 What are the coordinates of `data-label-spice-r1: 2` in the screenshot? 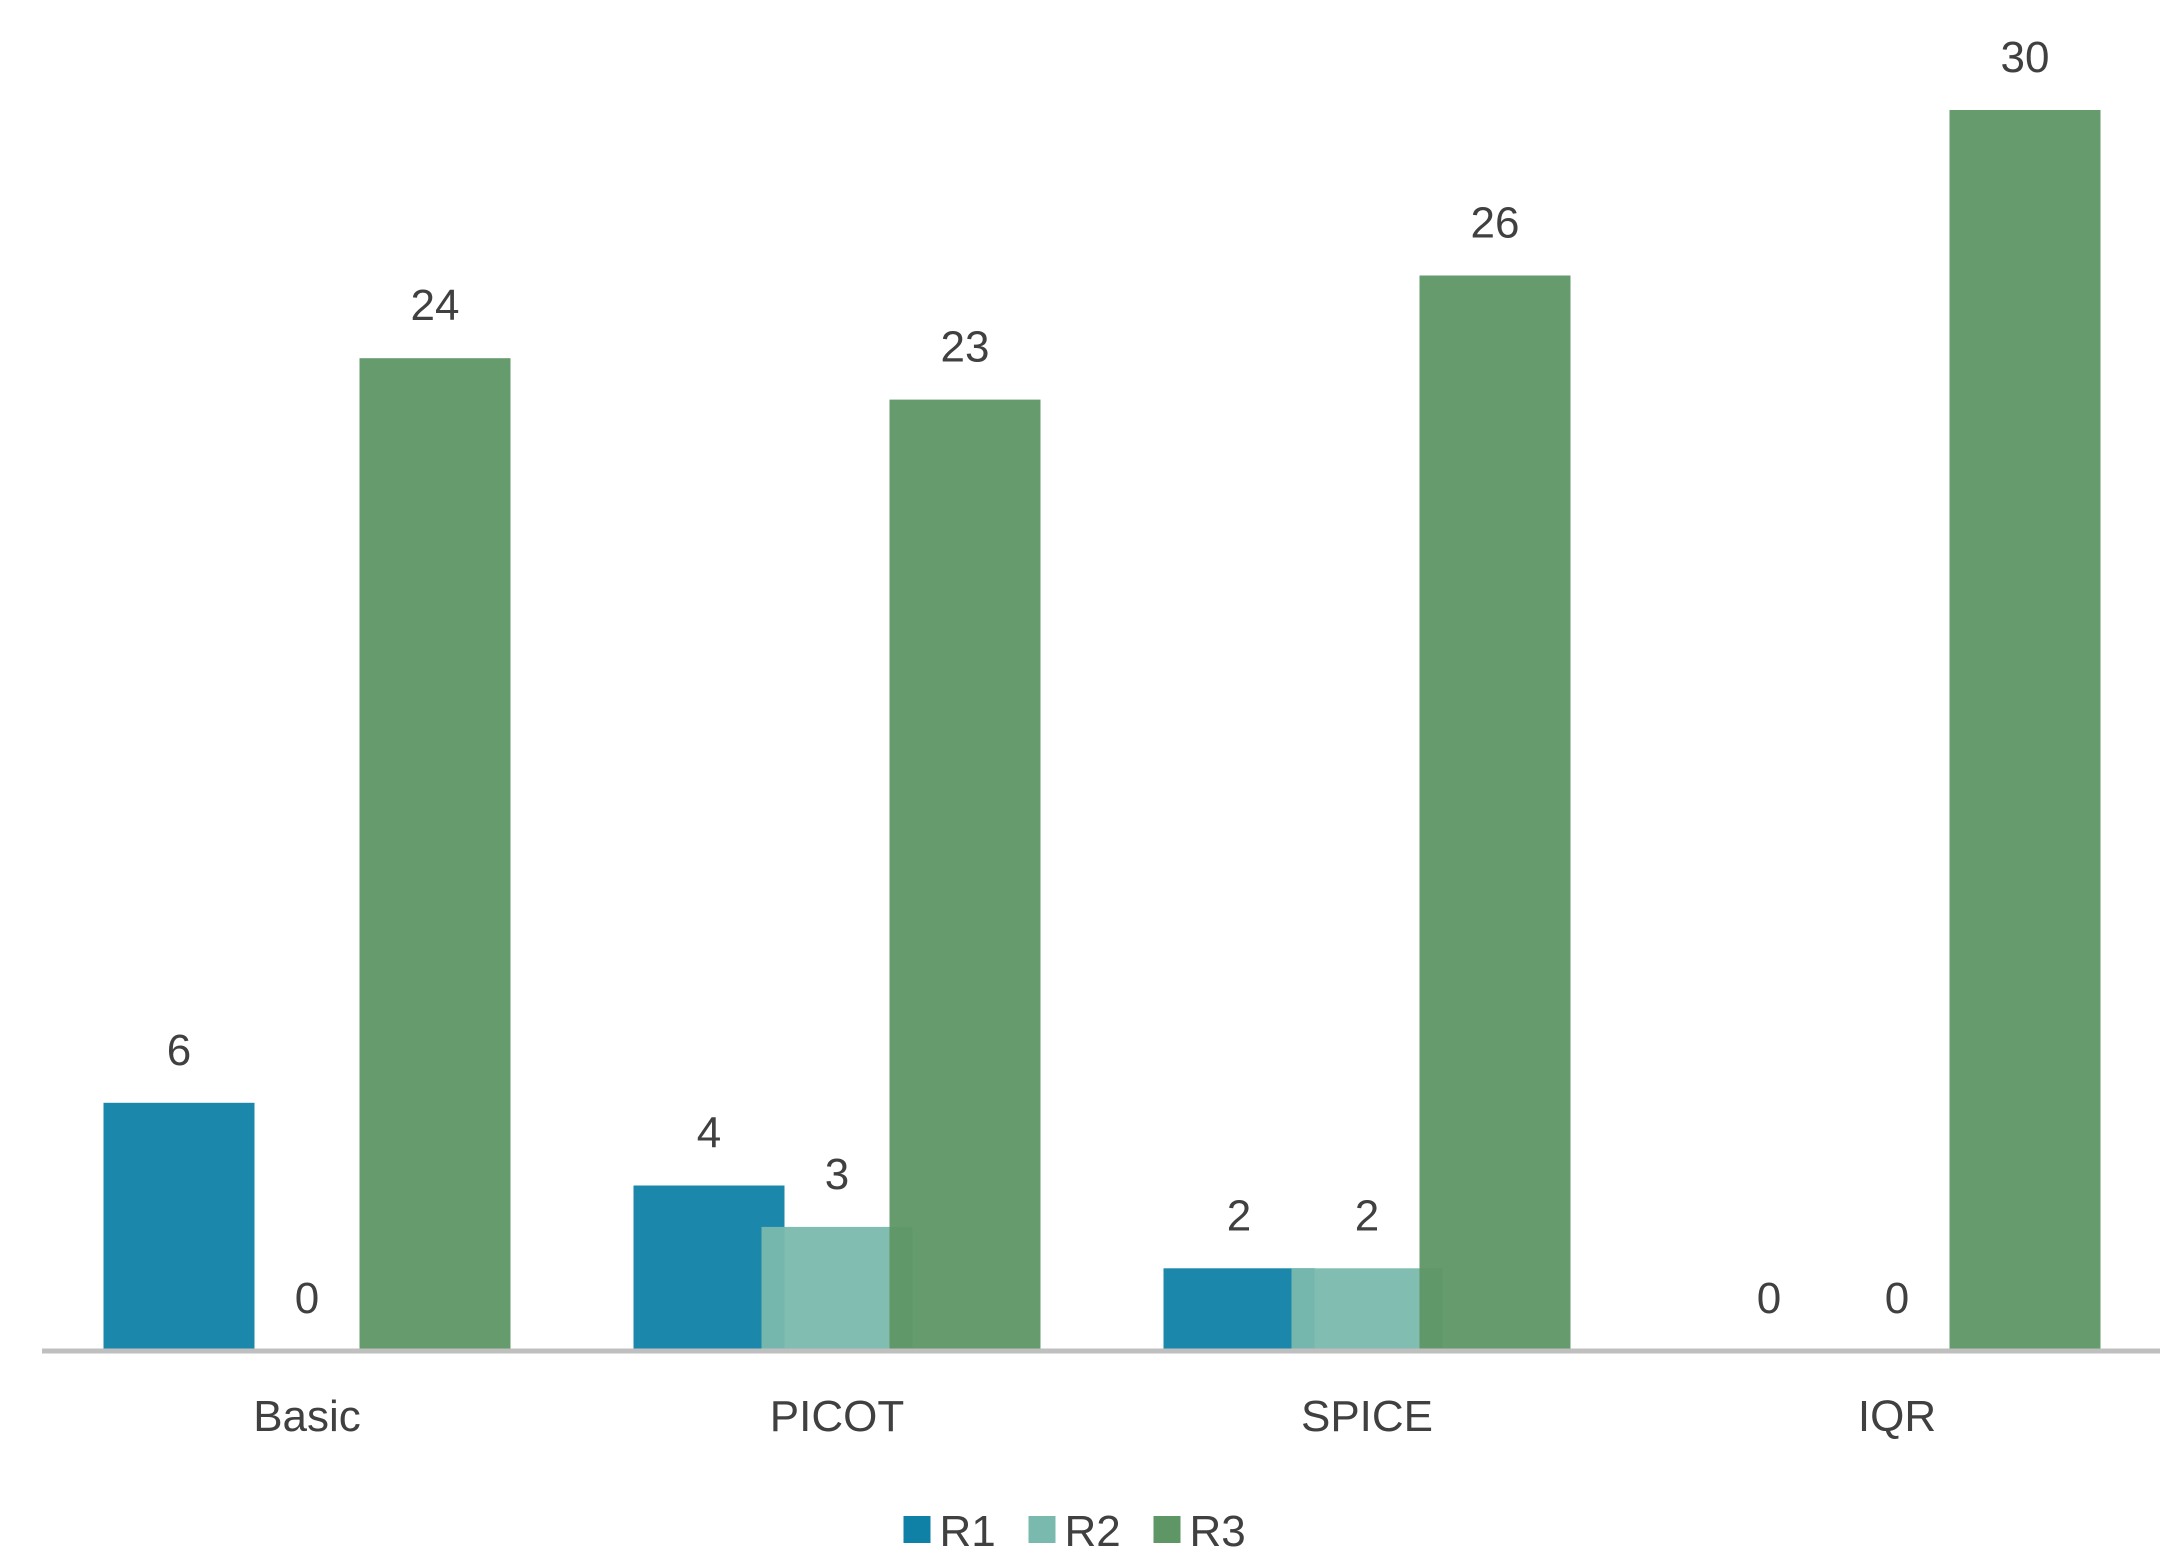 It's located at (1239, 1215).